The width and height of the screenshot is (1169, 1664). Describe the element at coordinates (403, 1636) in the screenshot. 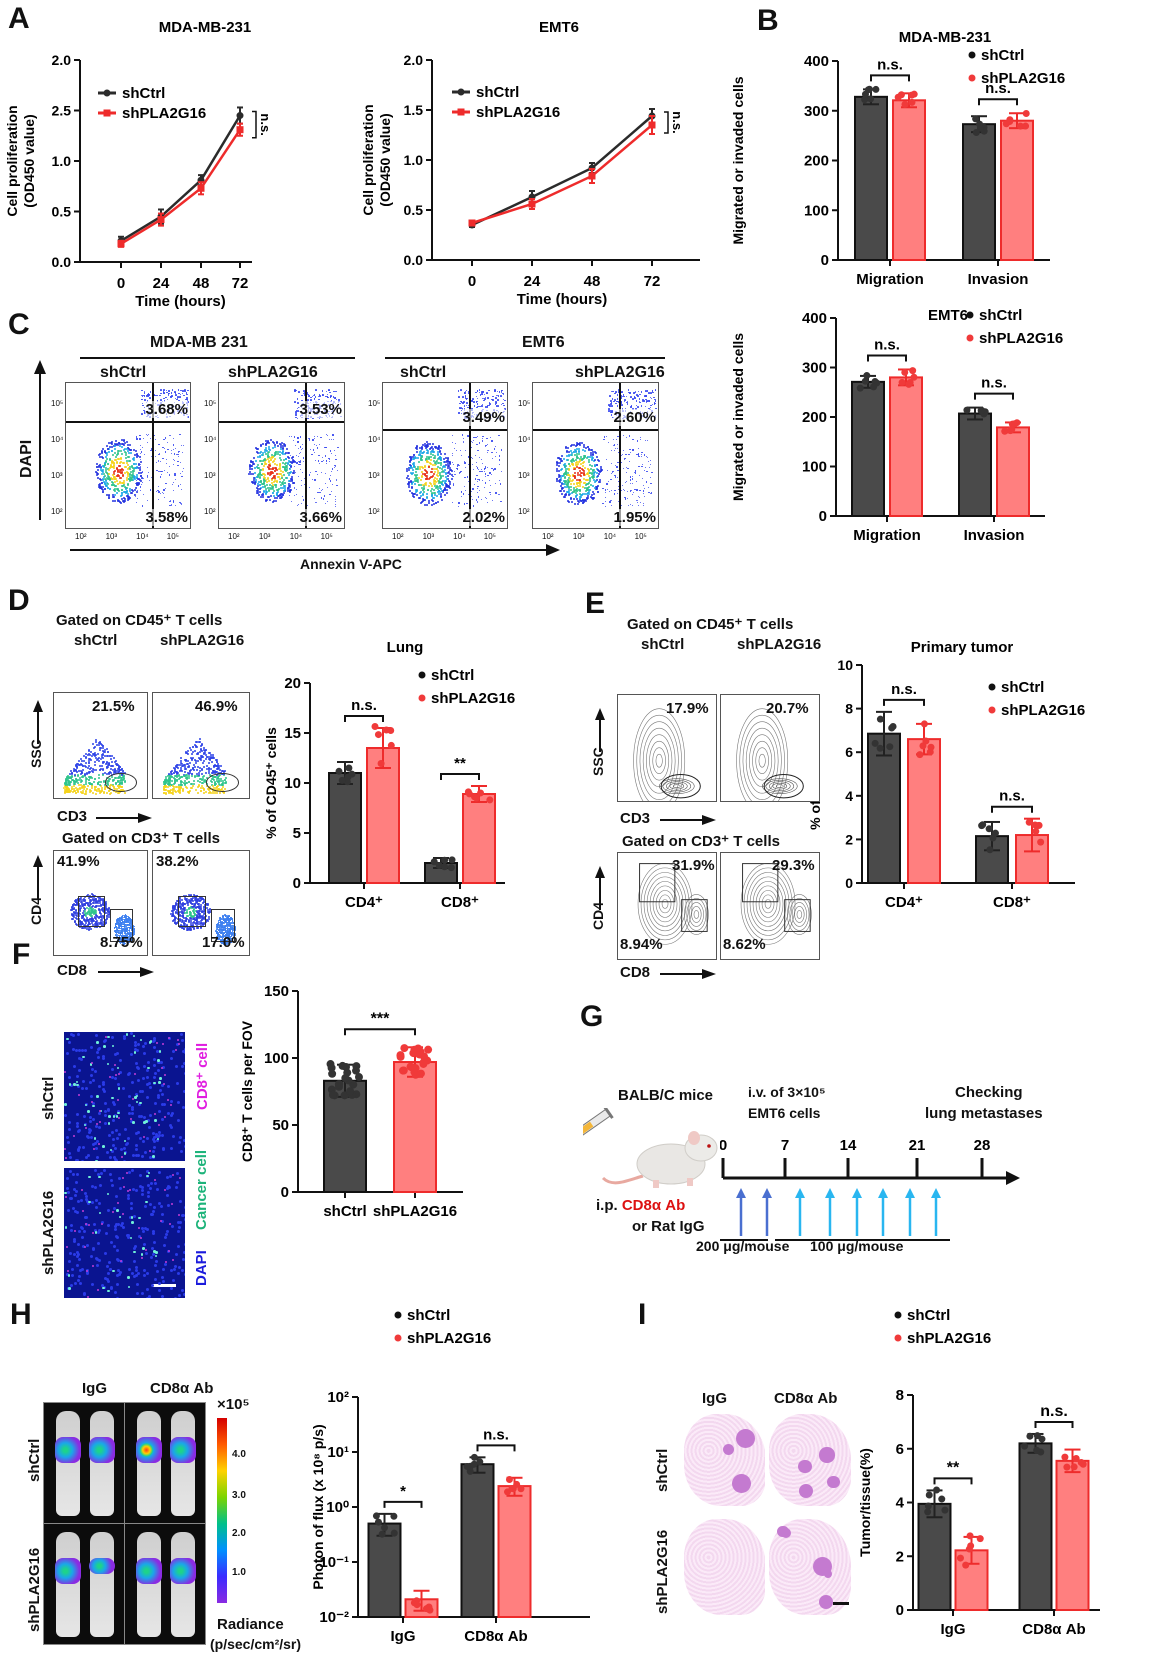

I see `x-tick-label: IgG` at that location.